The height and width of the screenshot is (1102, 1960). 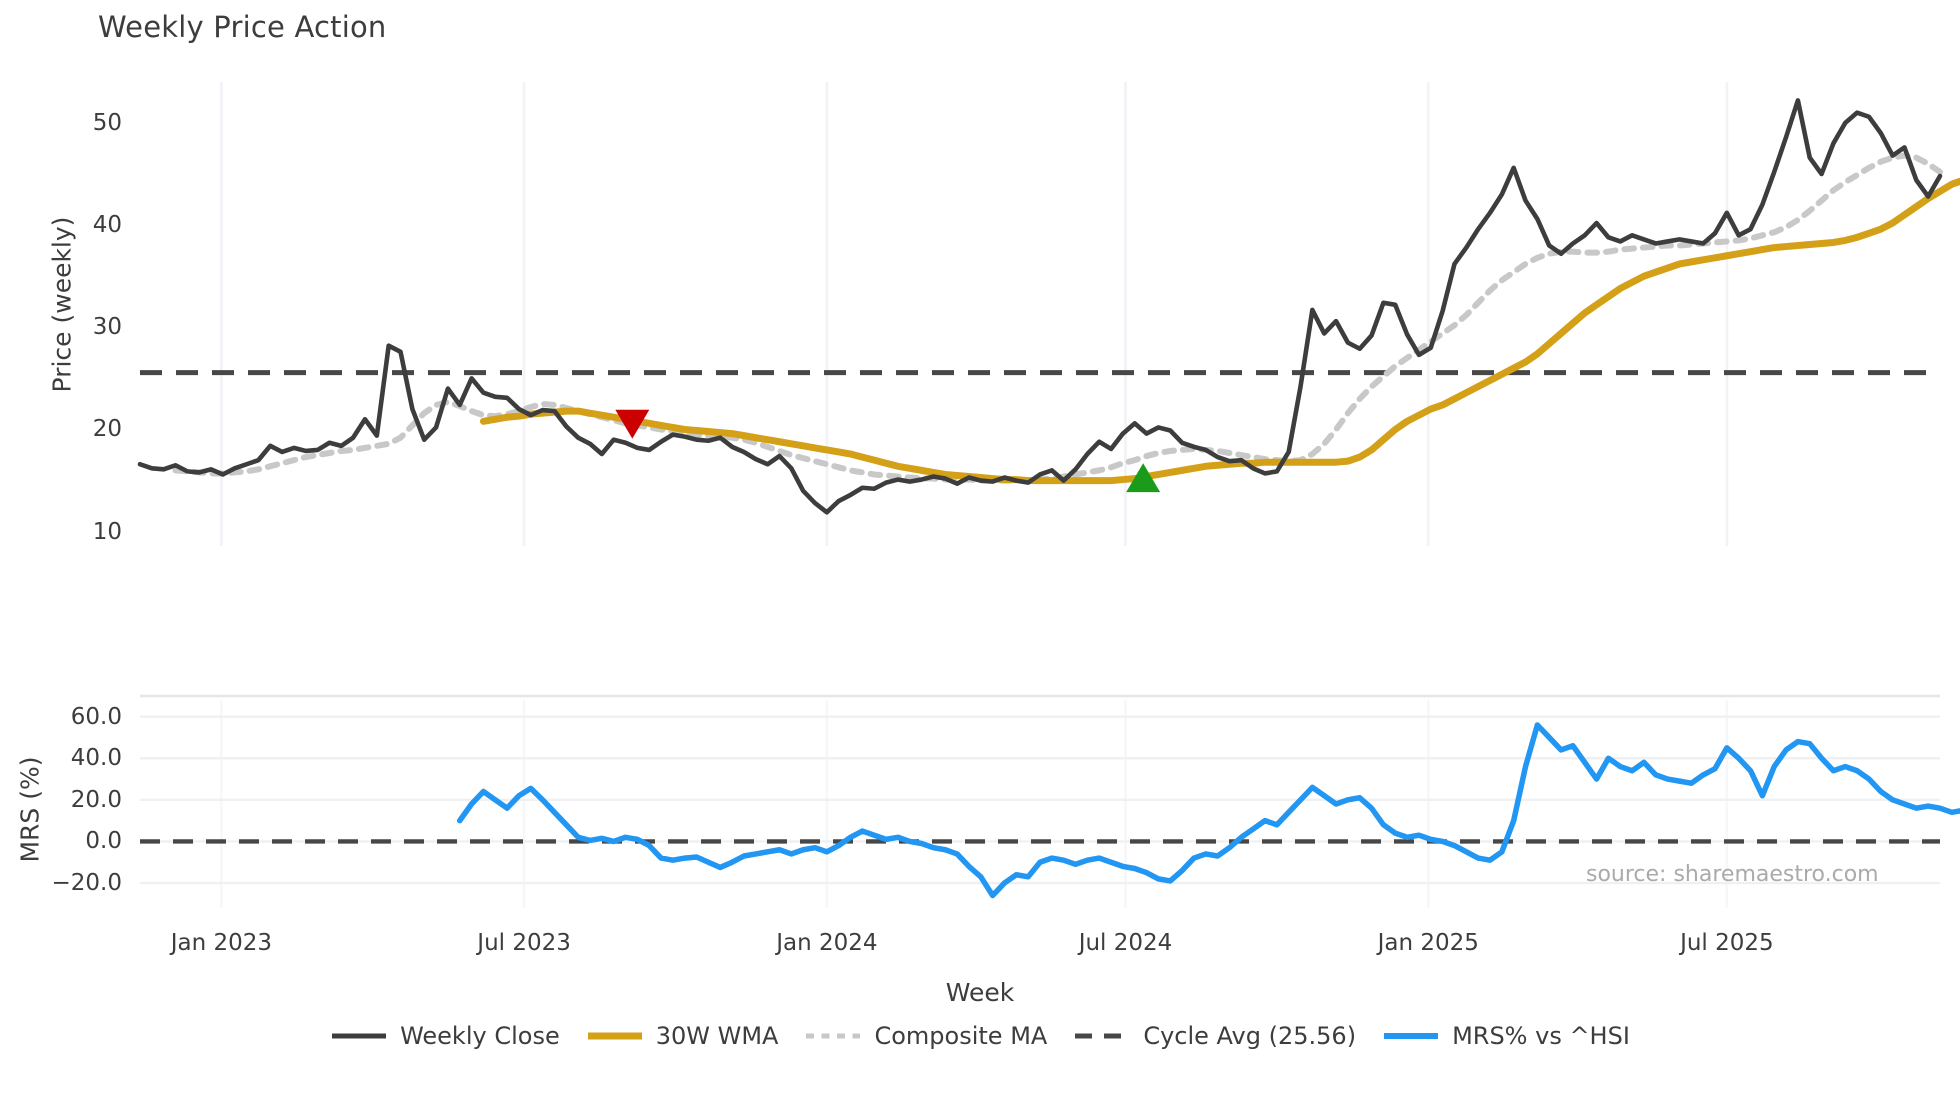 What do you see at coordinates (1428, 943) in the screenshot?
I see `x-tick-label: Jan 2025` at bounding box center [1428, 943].